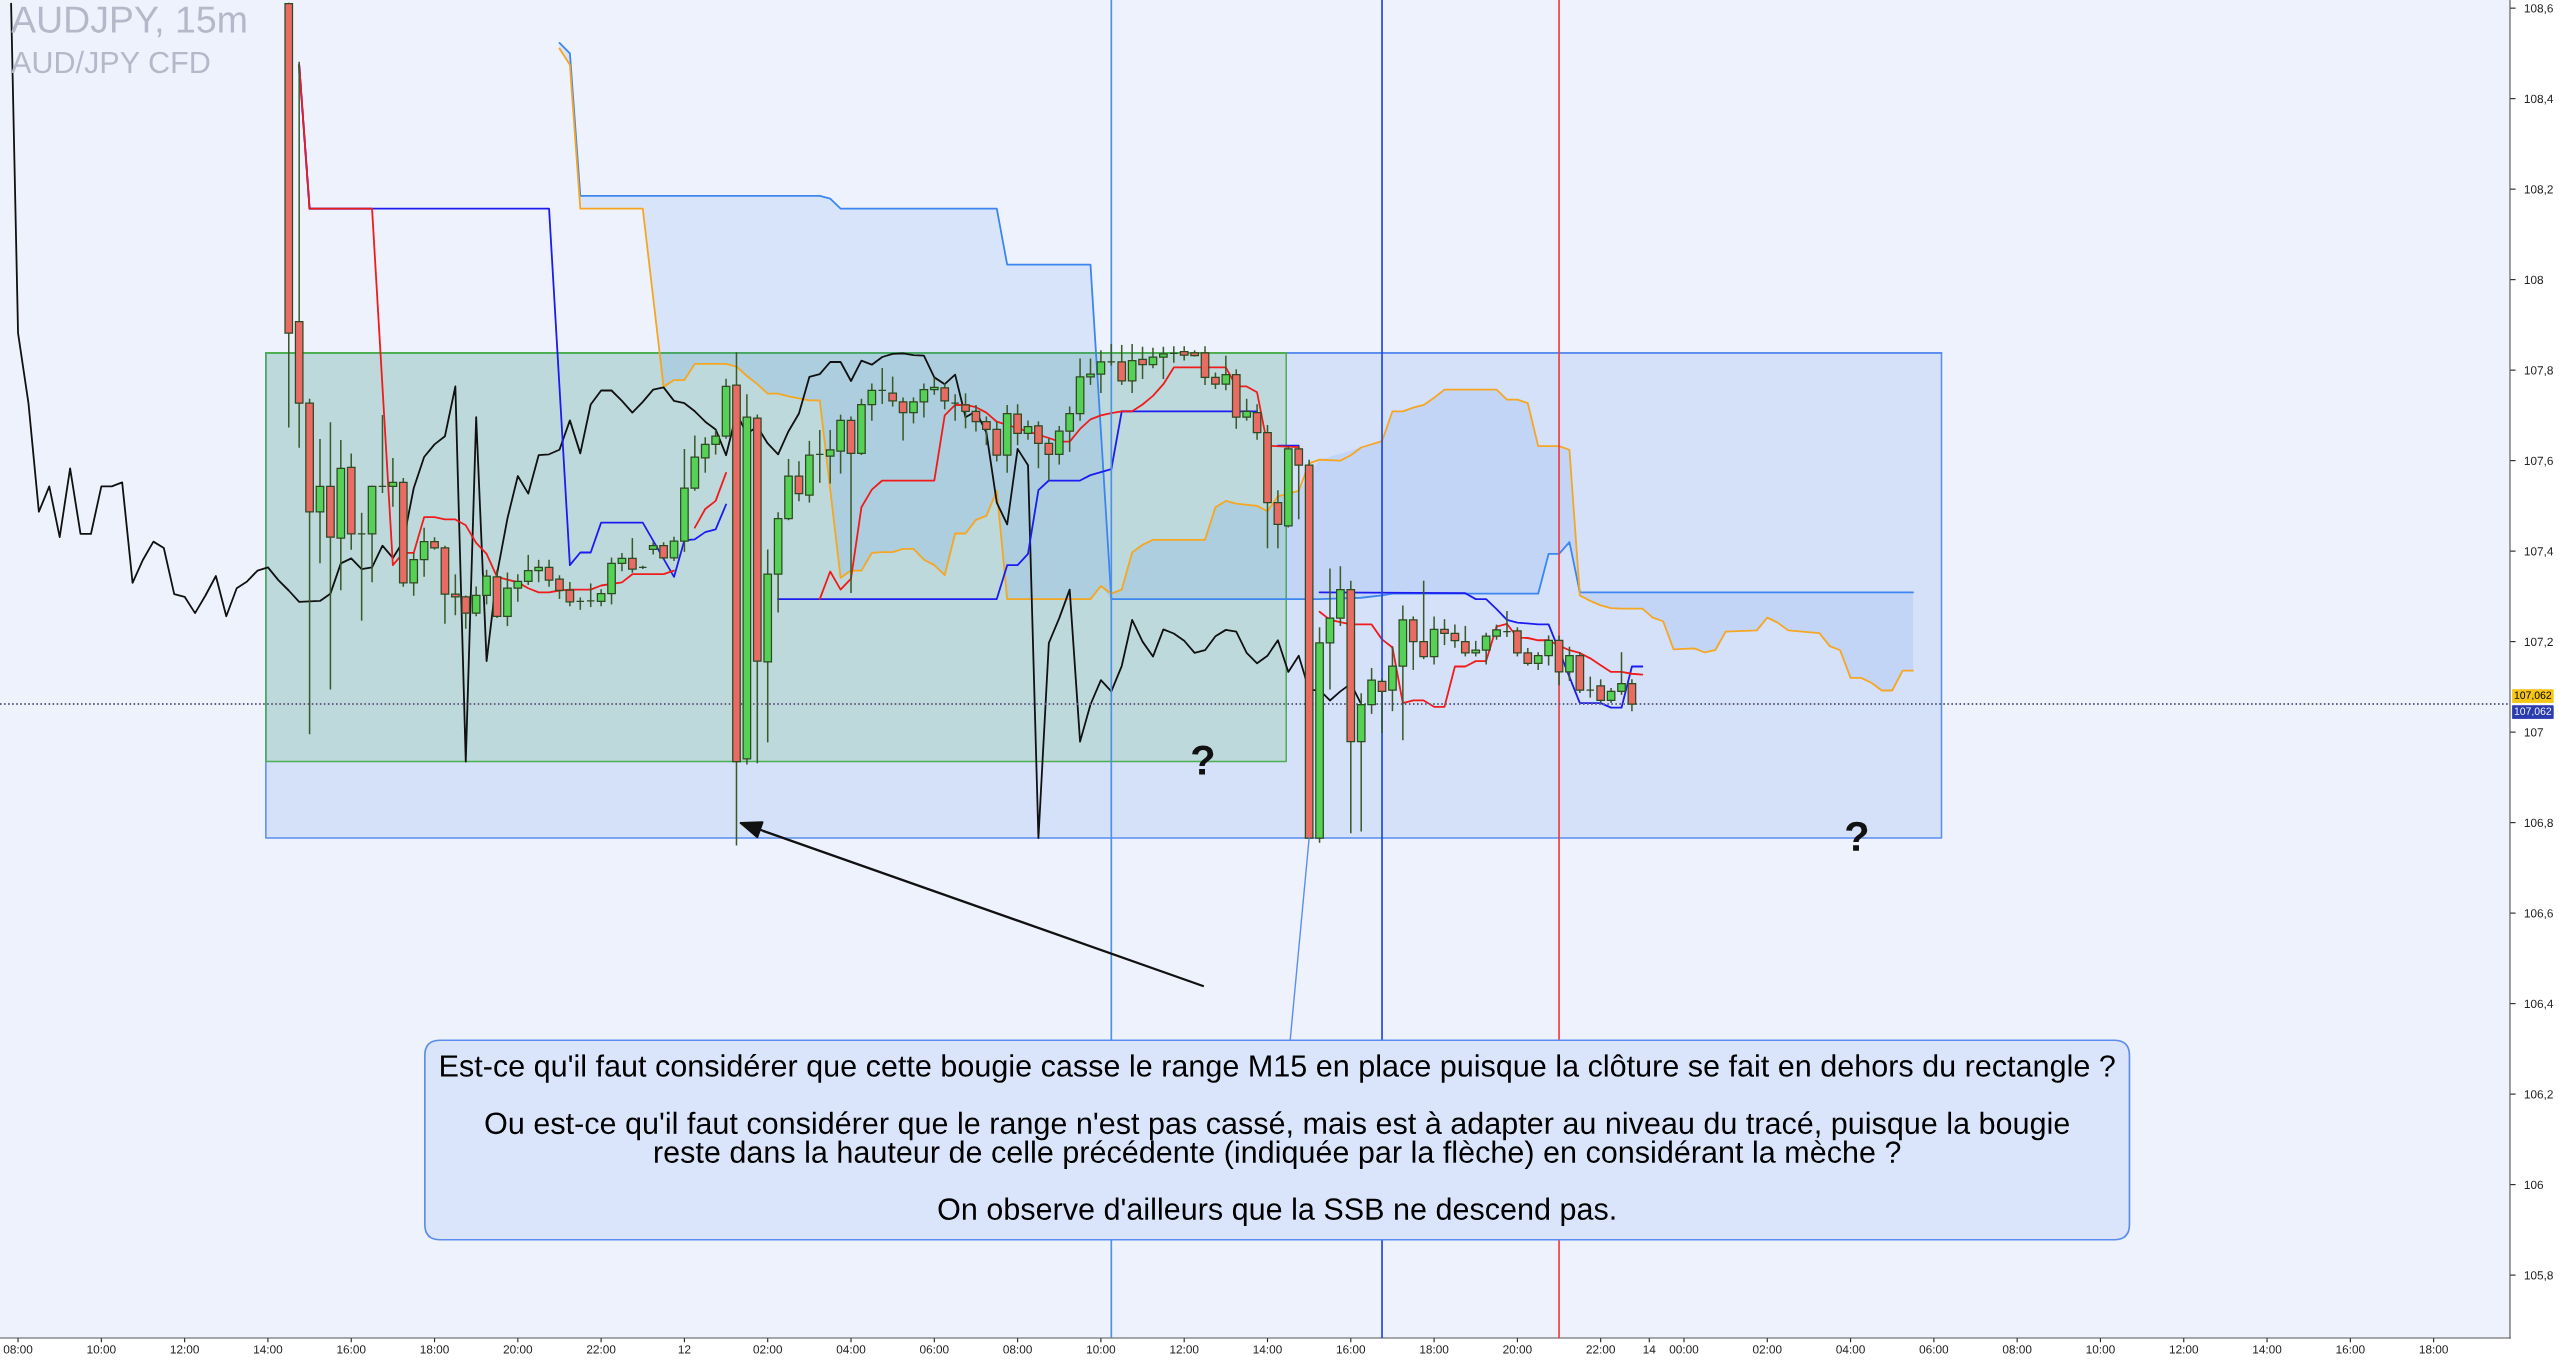 This screenshot has width=2559, height=1364. What do you see at coordinates (2534, 1184) in the screenshot?
I see `y-tick-label: 106` at bounding box center [2534, 1184].